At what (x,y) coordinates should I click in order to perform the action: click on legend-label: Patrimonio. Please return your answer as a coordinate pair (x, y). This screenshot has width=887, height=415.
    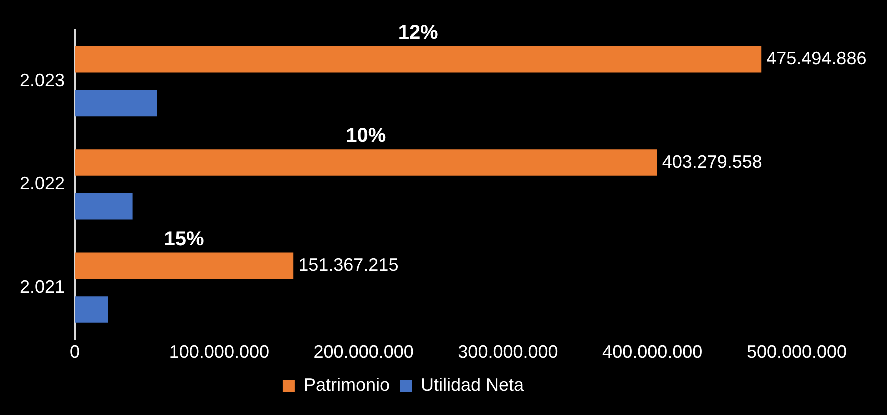
    Looking at the image, I should click on (347, 384).